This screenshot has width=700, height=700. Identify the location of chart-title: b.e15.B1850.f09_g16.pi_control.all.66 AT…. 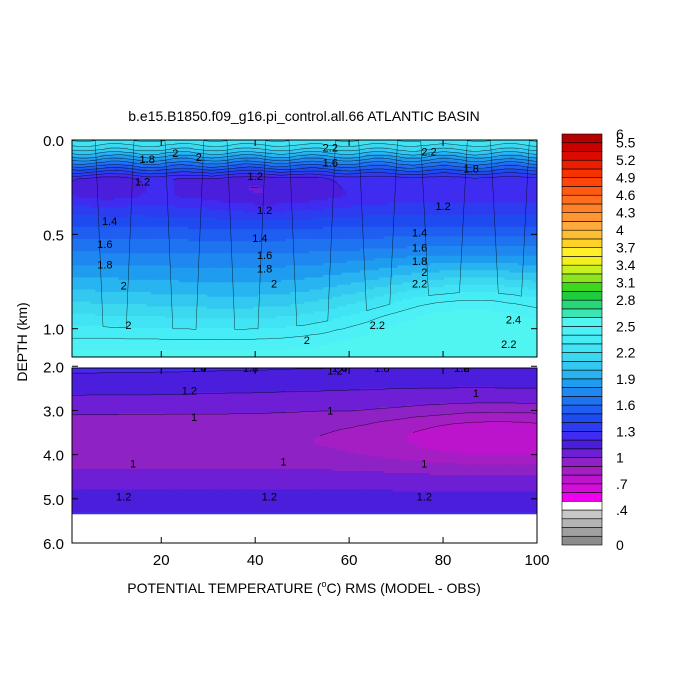
(304, 116).